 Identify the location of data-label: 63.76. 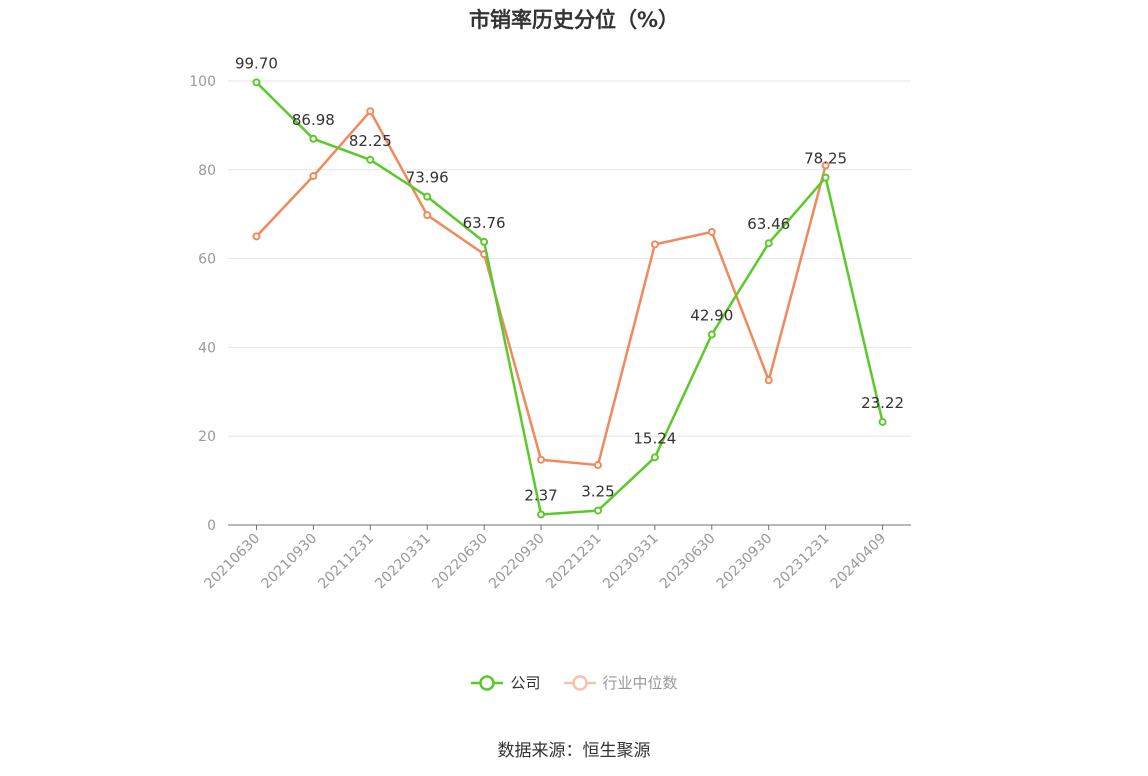
(484, 223).